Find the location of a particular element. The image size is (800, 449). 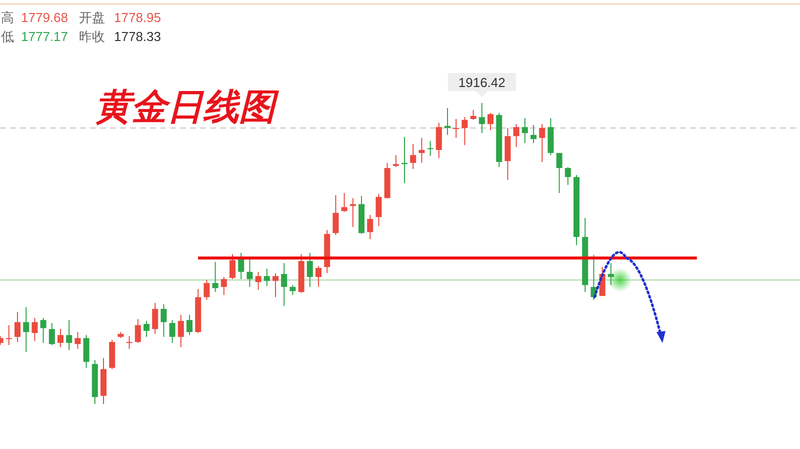

text: 昨收 is located at coordinates (92, 36).